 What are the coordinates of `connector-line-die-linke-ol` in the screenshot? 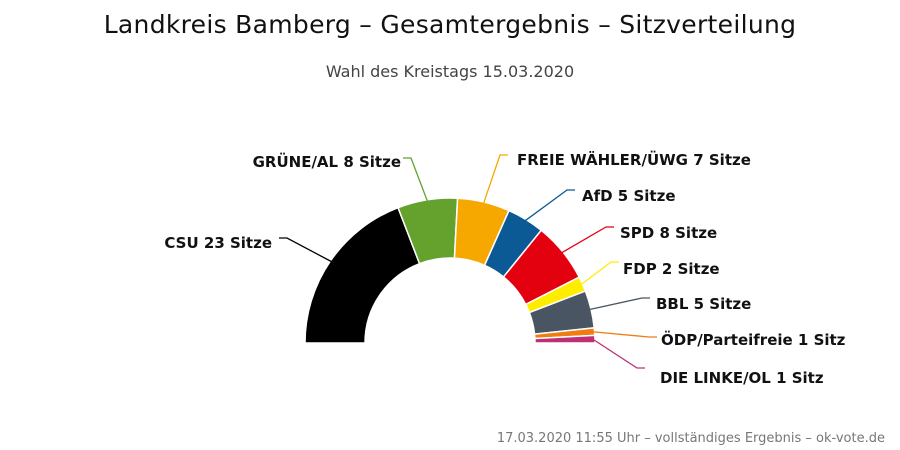 It's located at (618, 353).